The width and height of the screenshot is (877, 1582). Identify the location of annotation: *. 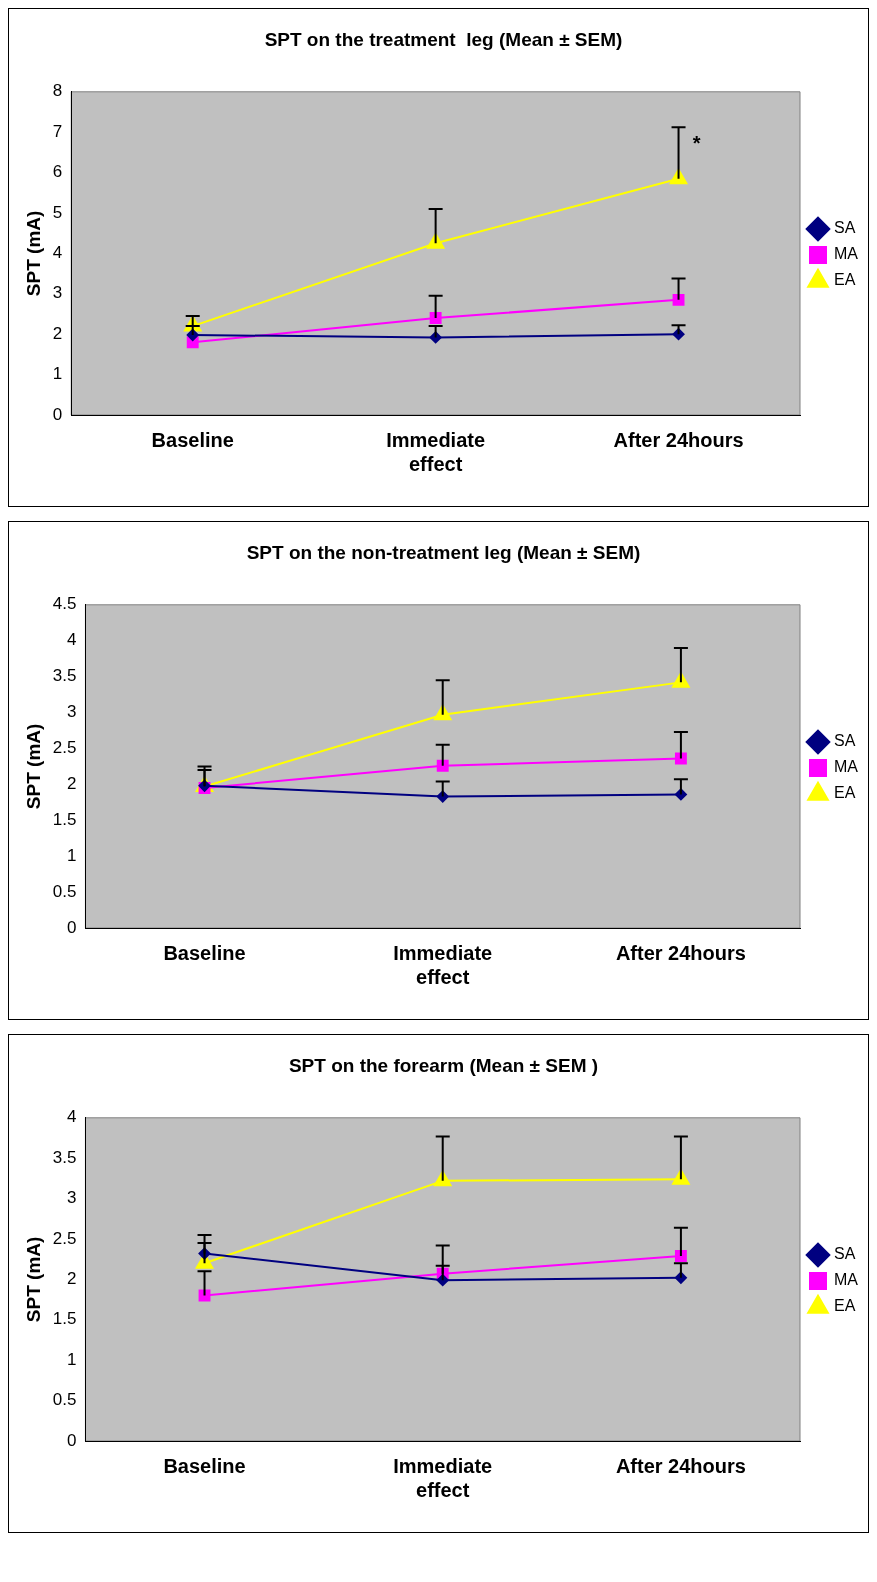
(696, 142).